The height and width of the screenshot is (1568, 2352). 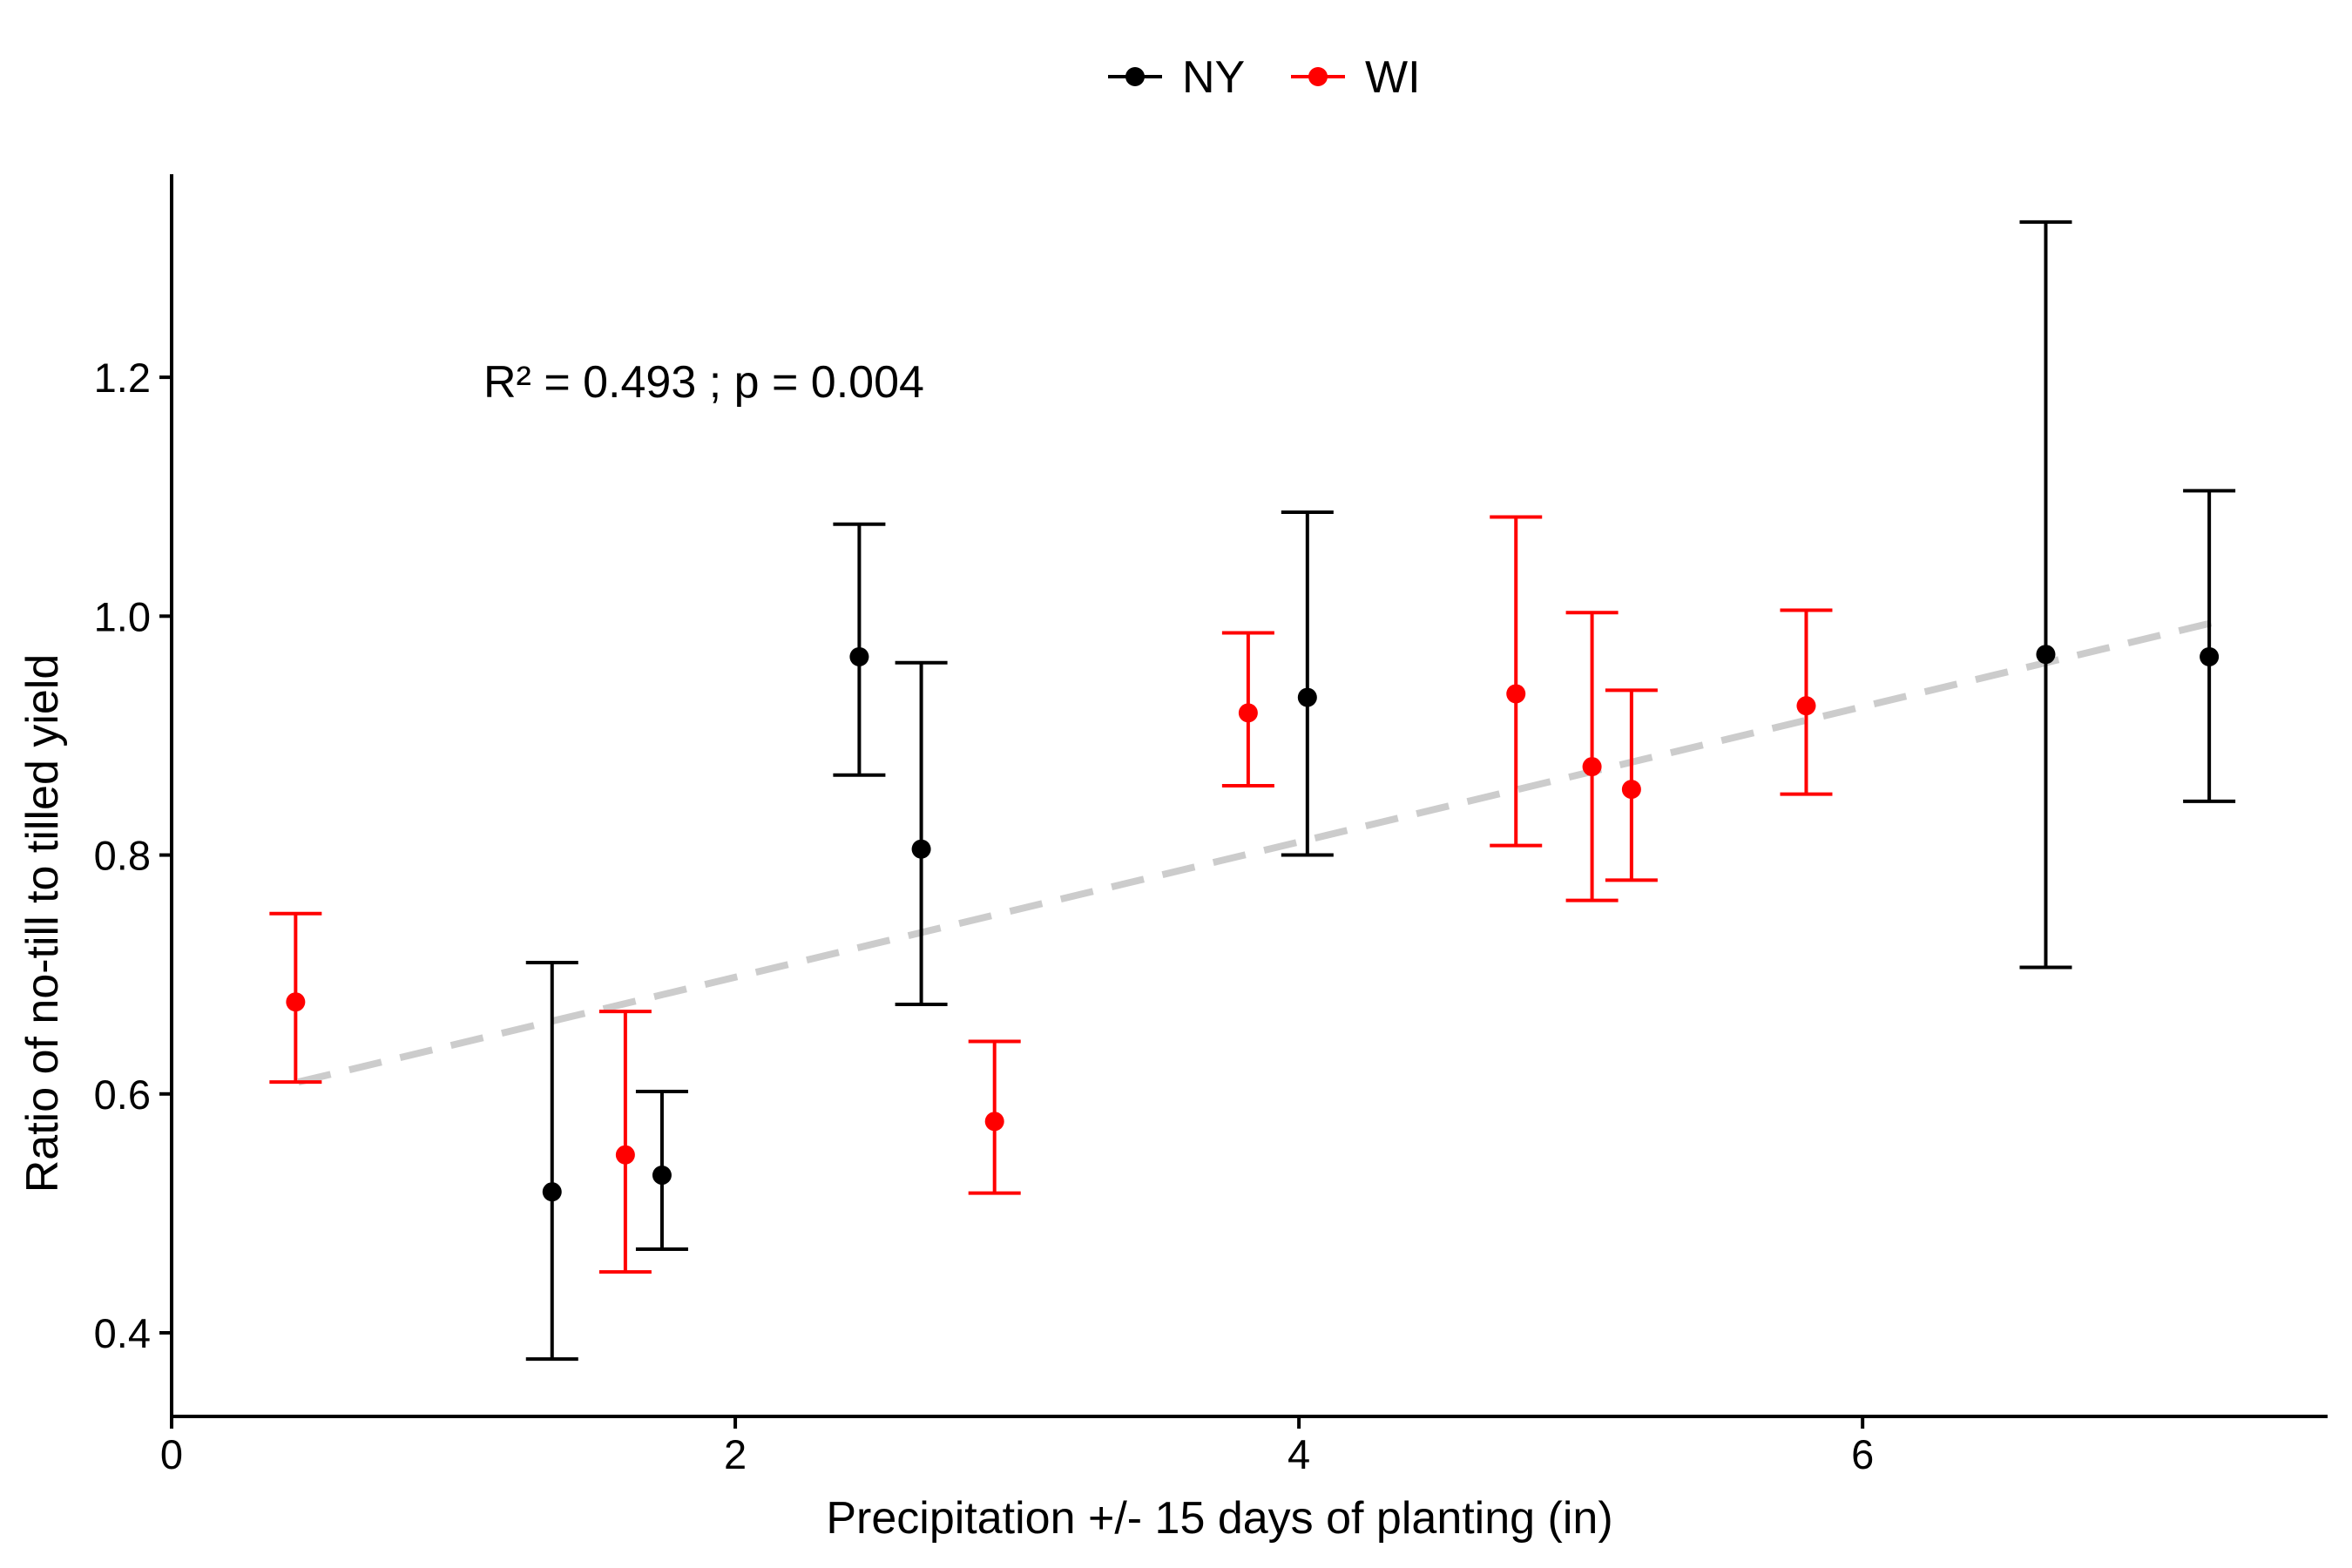 What do you see at coordinates (42, 924) in the screenshot?
I see `y-axis-title: Ratio of no-till to tilled yield` at bounding box center [42, 924].